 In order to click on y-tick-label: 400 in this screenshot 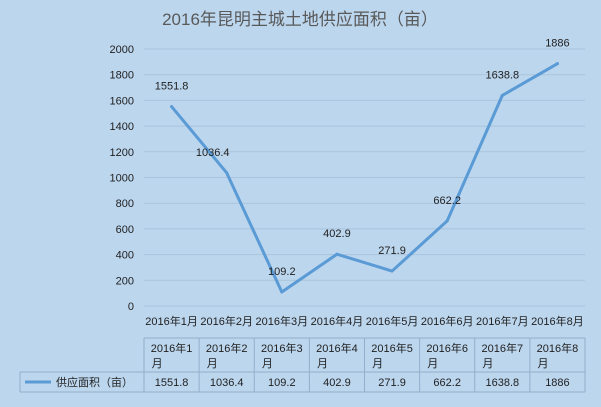, I will do `click(125, 256)`.